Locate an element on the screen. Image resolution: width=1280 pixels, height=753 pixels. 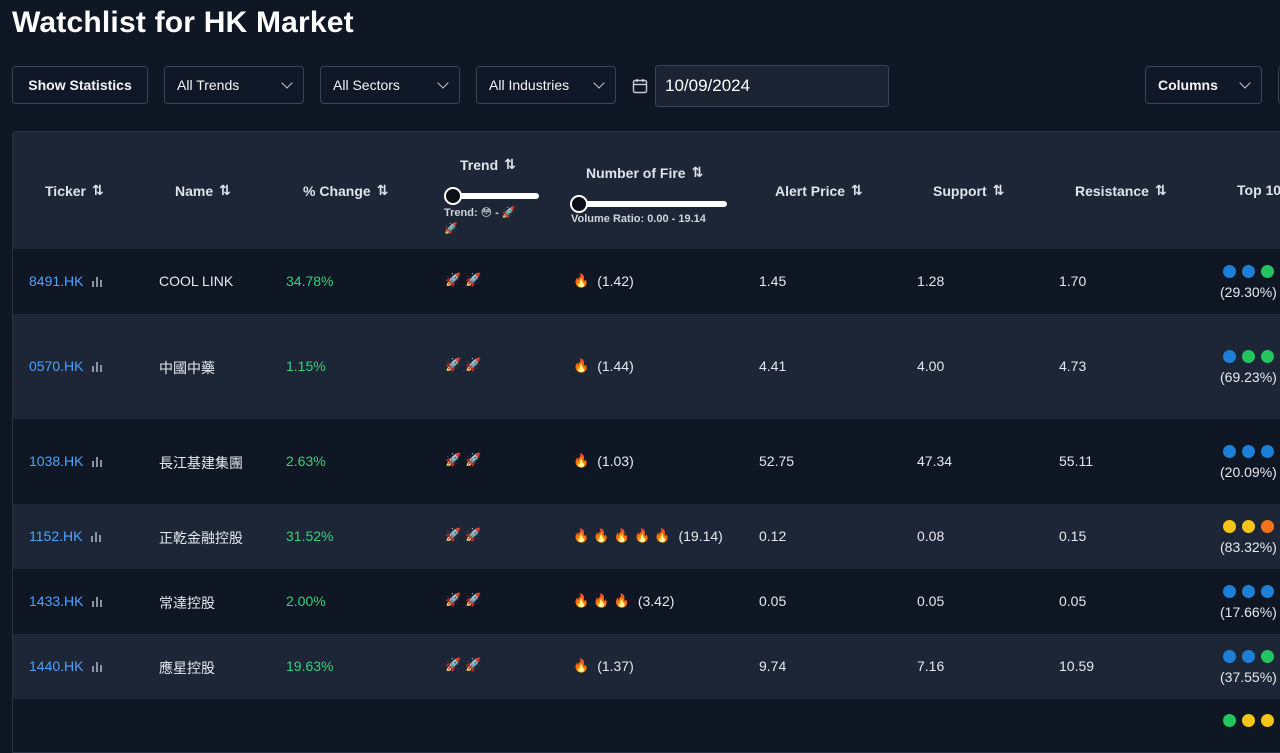
fire-slider-track is located at coordinates (649, 204).